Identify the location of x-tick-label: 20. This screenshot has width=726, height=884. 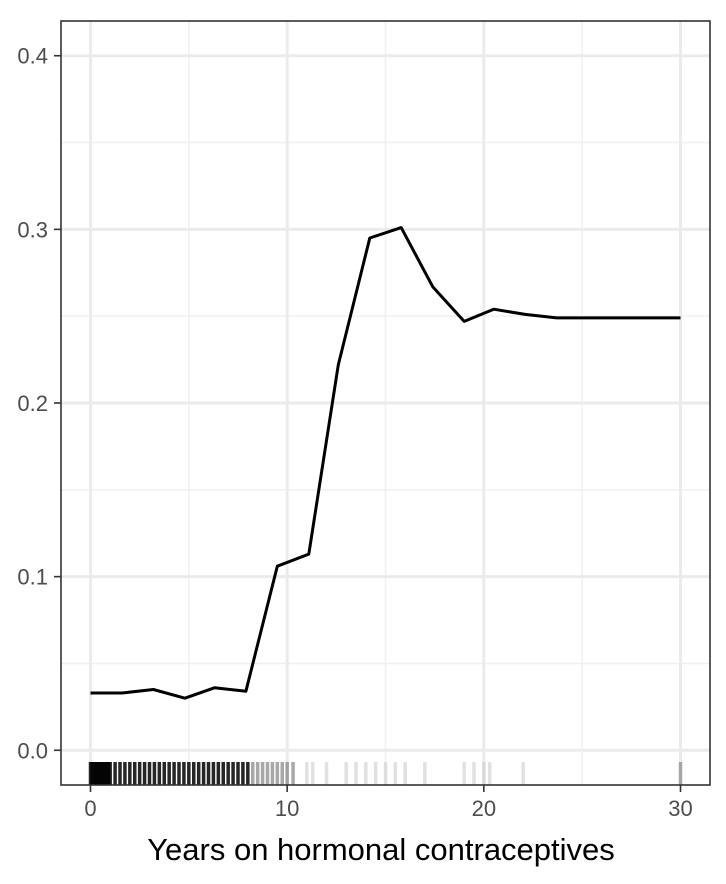
(484, 808).